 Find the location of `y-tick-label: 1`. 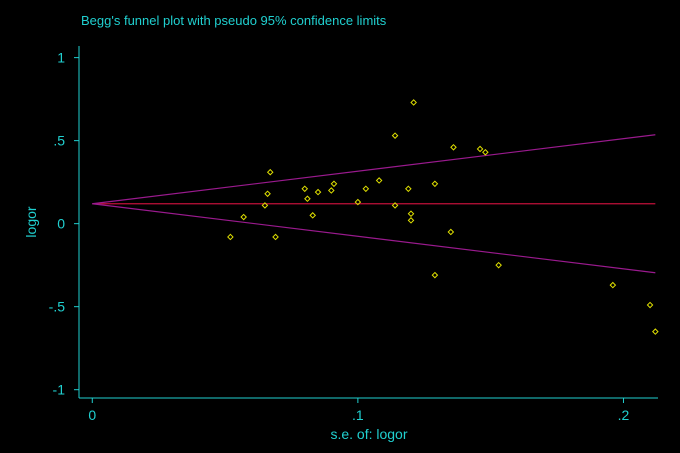

y-tick-label: 1 is located at coordinates (61, 58).